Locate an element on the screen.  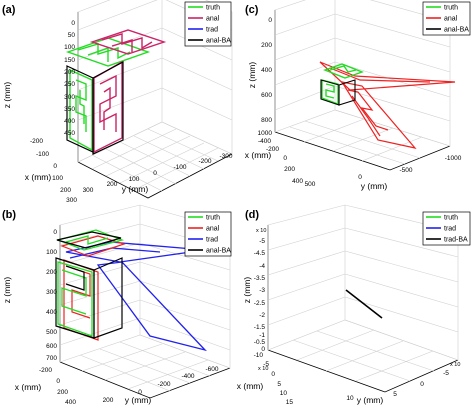
svg-text: 700 is located at coordinates (51, 358).